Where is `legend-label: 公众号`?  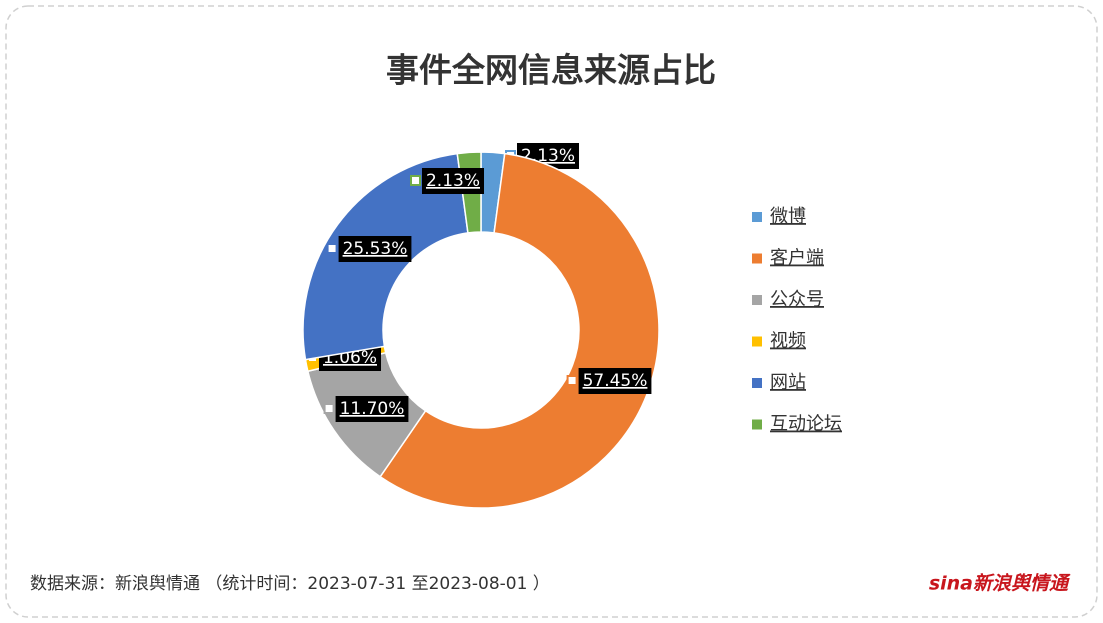 legend-label: 公众号 is located at coordinates (797, 299).